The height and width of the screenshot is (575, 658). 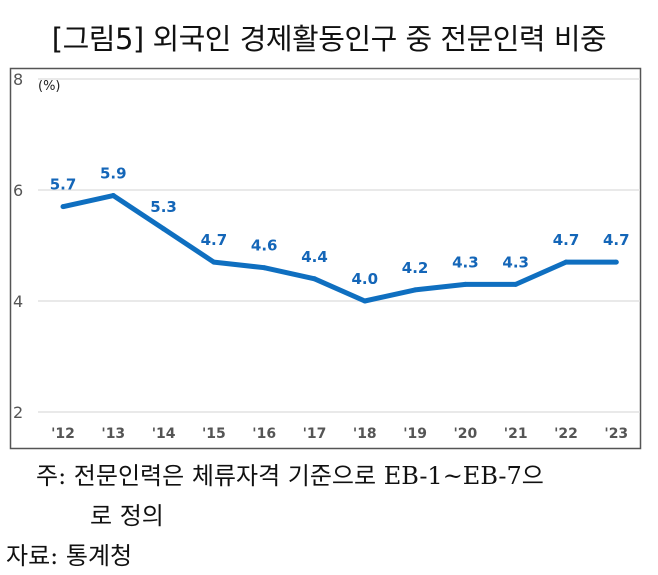 I want to click on x-tick-label: '12, so click(x=63, y=434).